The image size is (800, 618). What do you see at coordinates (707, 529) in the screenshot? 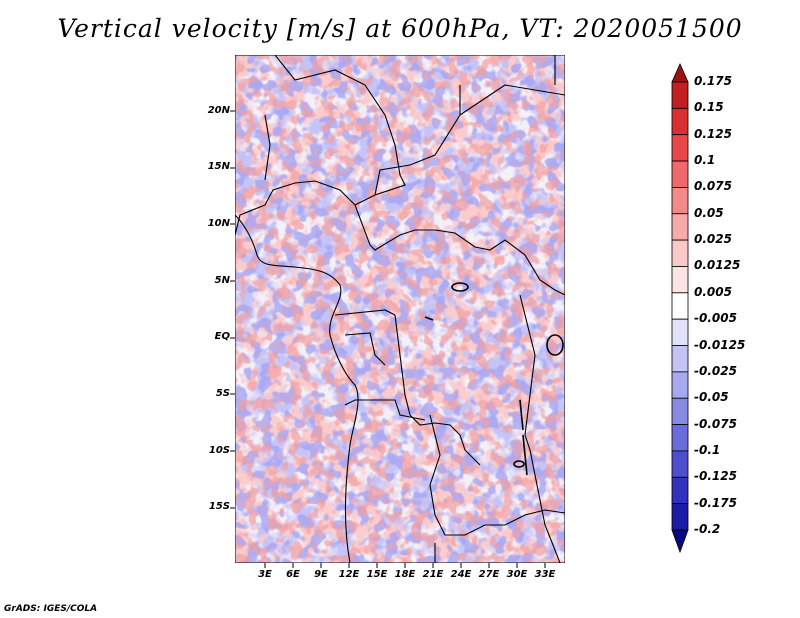
I see `colorbar-label: -0.2` at bounding box center [707, 529].